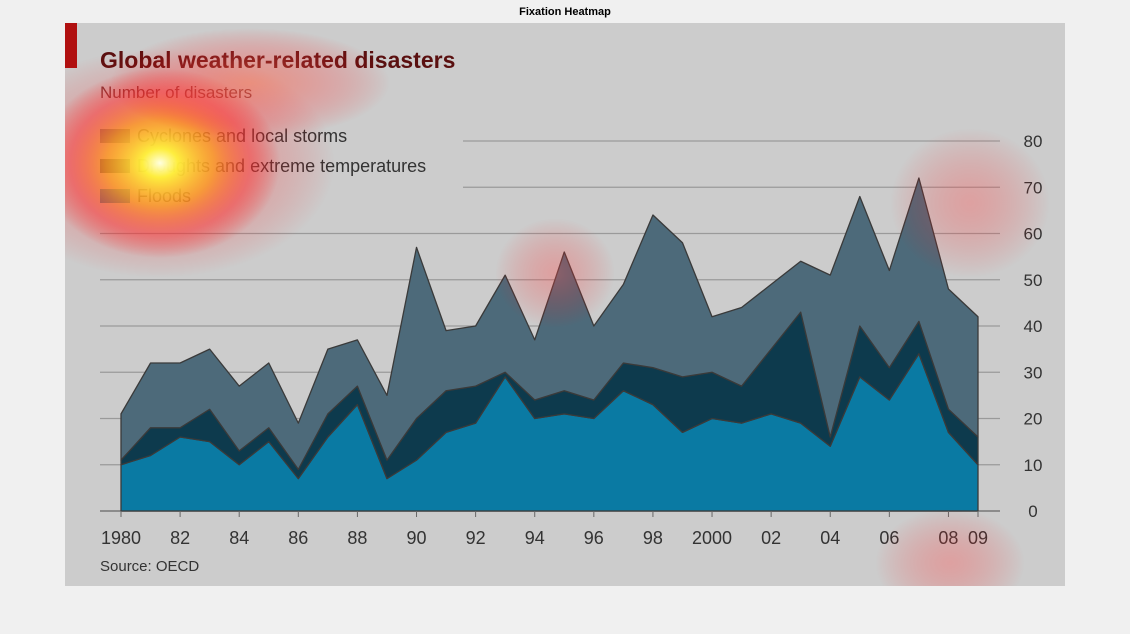 The height and width of the screenshot is (634, 1130). I want to click on x-tick-label: 06, so click(889, 538).